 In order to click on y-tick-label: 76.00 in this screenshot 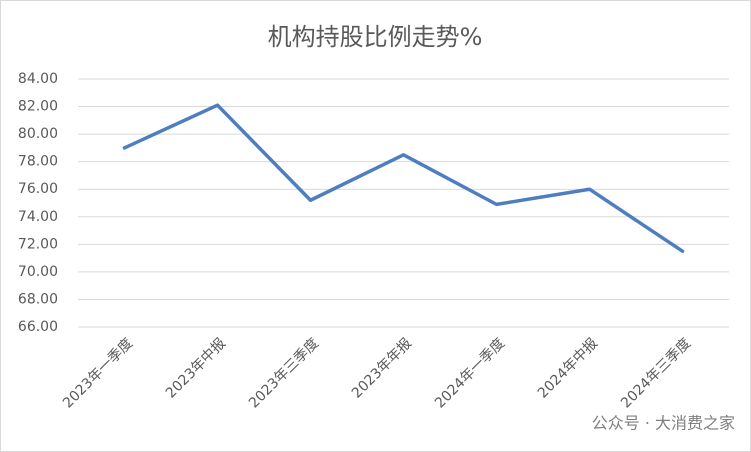, I will do `click(38, 189)`.